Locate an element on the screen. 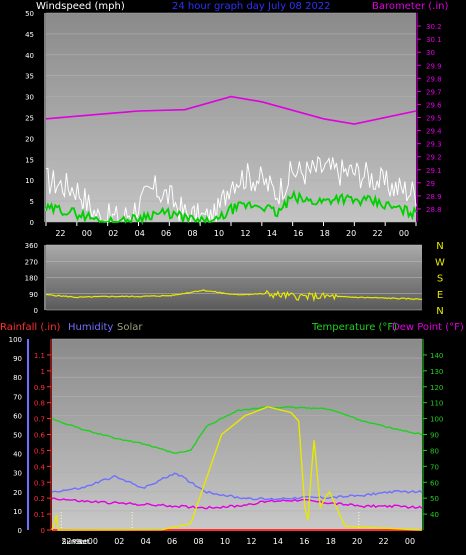  tick-label-temperature: 70 is located at coordinates (434, 467).